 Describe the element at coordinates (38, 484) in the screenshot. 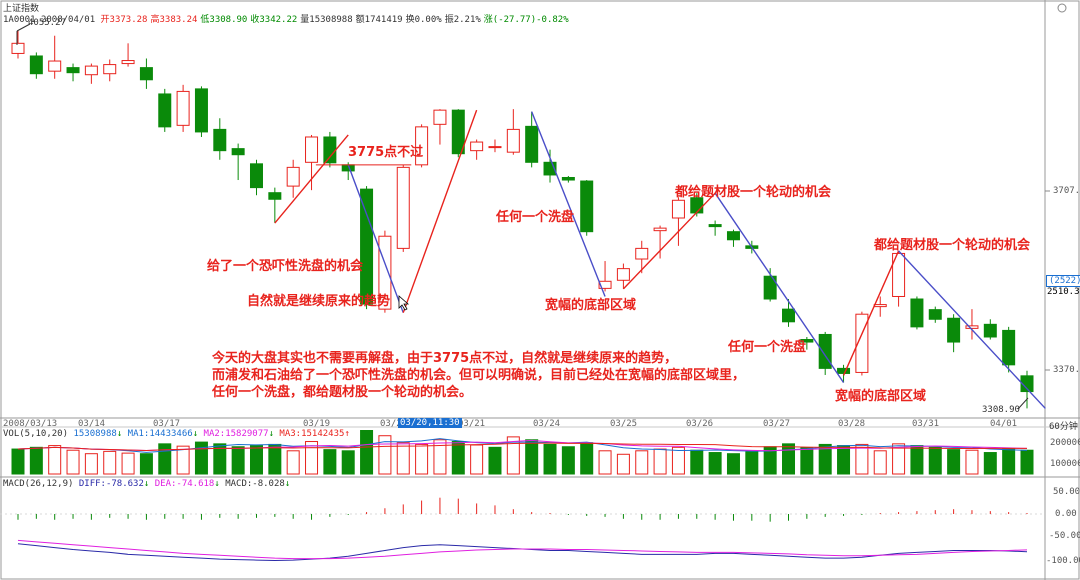

I see `macd-title: MACD(26,12,9)` at that location.